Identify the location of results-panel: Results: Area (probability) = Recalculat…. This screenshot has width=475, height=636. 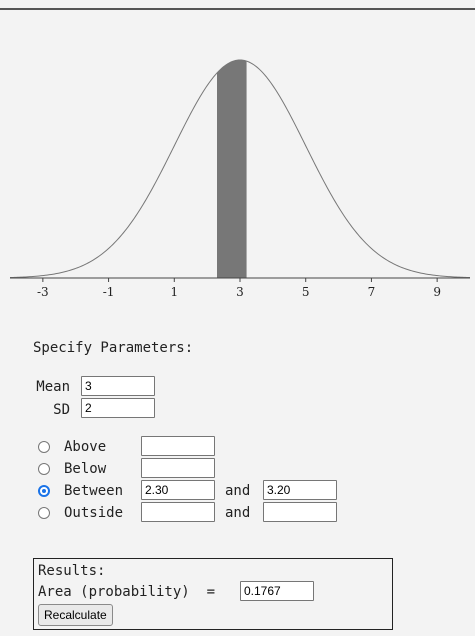
(213, 594).